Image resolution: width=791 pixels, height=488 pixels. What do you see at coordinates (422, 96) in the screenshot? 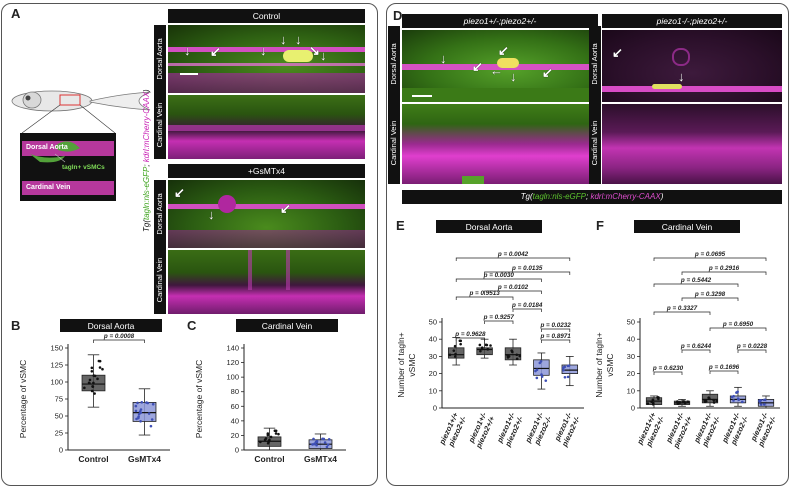
I see `scale-bar` at bounding box center [422, 96].